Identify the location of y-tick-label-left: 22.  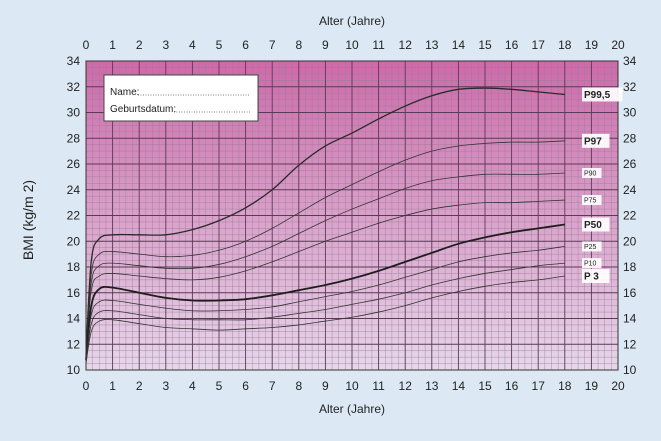
(74, 216).